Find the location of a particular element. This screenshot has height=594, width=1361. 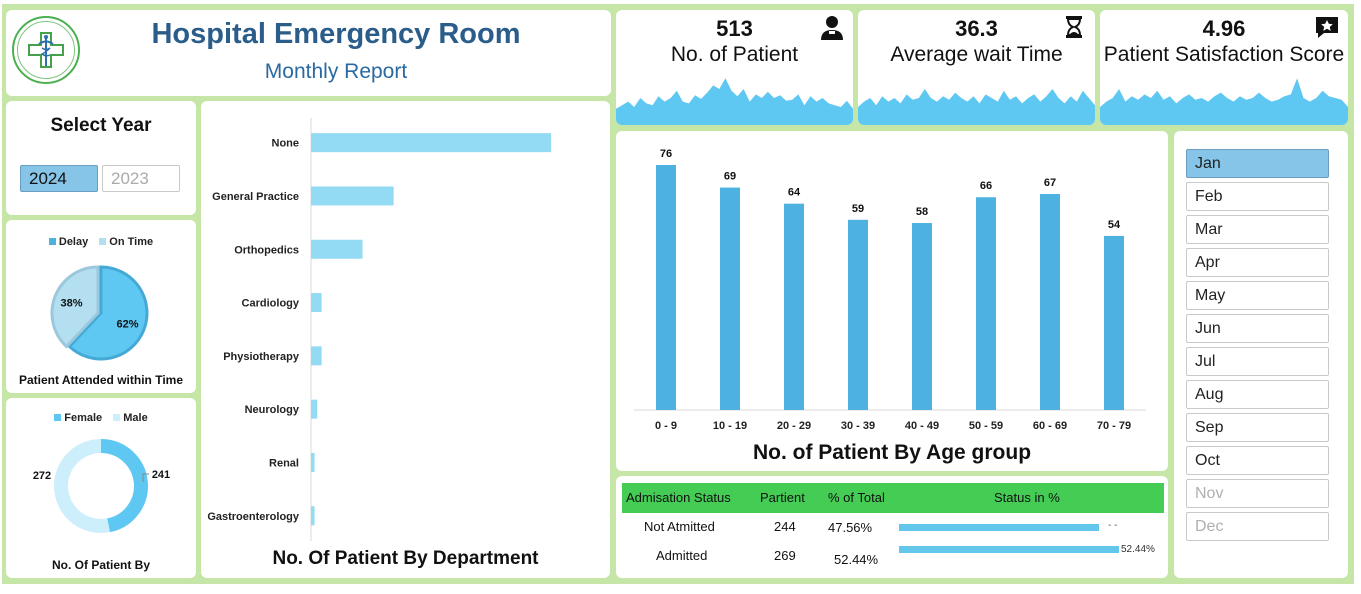

month-slicer-panel: Jan Feb Mar Apr May Jun Jul Aug Sep Oct Nov Dec is located at coordinates (1261, 354).